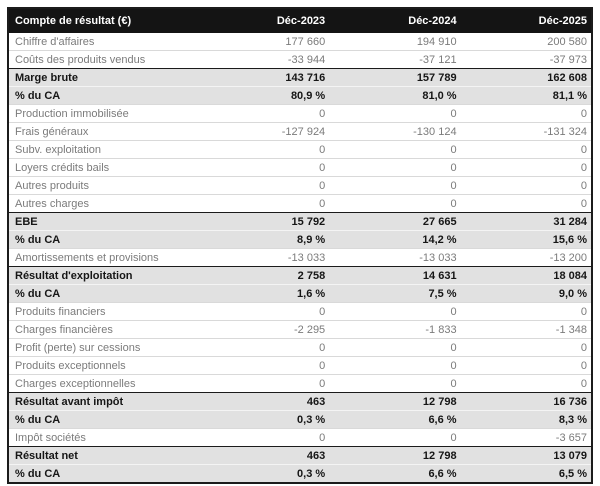 This screenshot has height=486, width=600. What do you see at coordinates (300, 77) in the screenshot?
I see `table-row: Marge brute 143 716 157 789 162 608` at bounding box center [300, 77].